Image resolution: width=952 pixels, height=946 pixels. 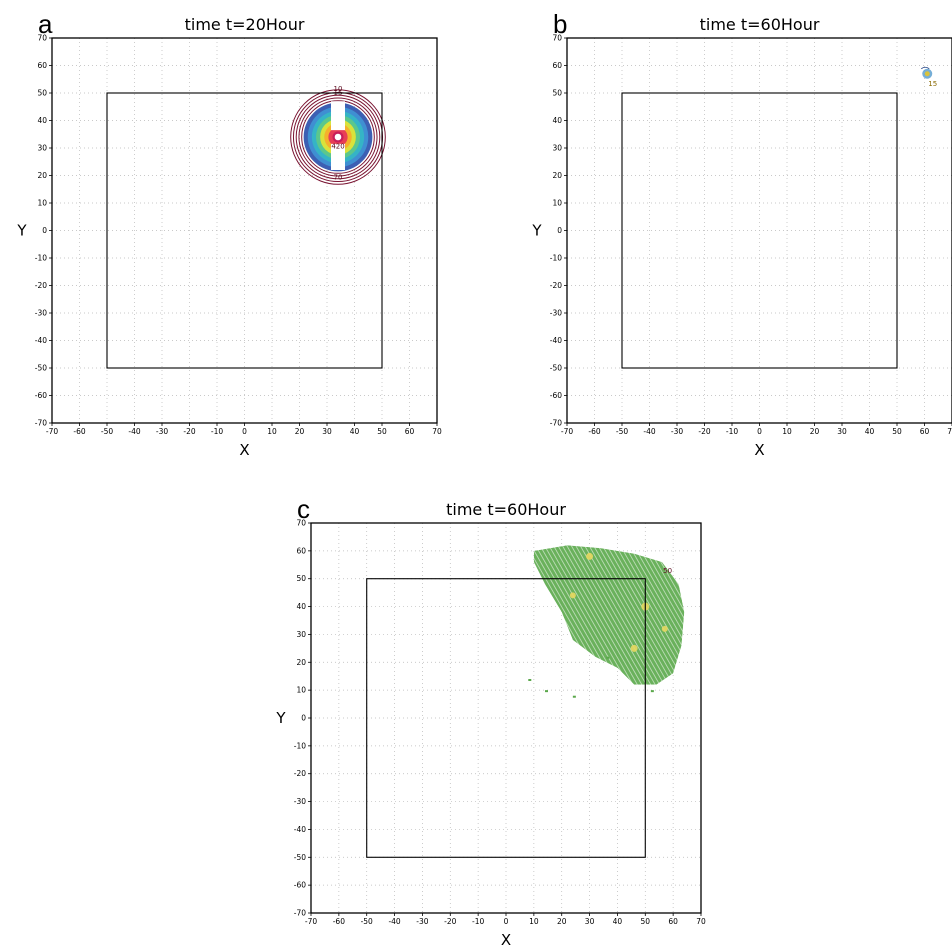 I want to click on x-tick-label: 40, so click(x=355, y=431).